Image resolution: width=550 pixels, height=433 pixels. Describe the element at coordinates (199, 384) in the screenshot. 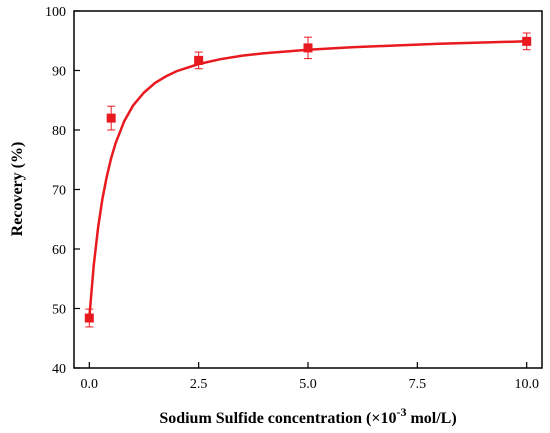

I see `x-tick-label: 2.5` at that location.